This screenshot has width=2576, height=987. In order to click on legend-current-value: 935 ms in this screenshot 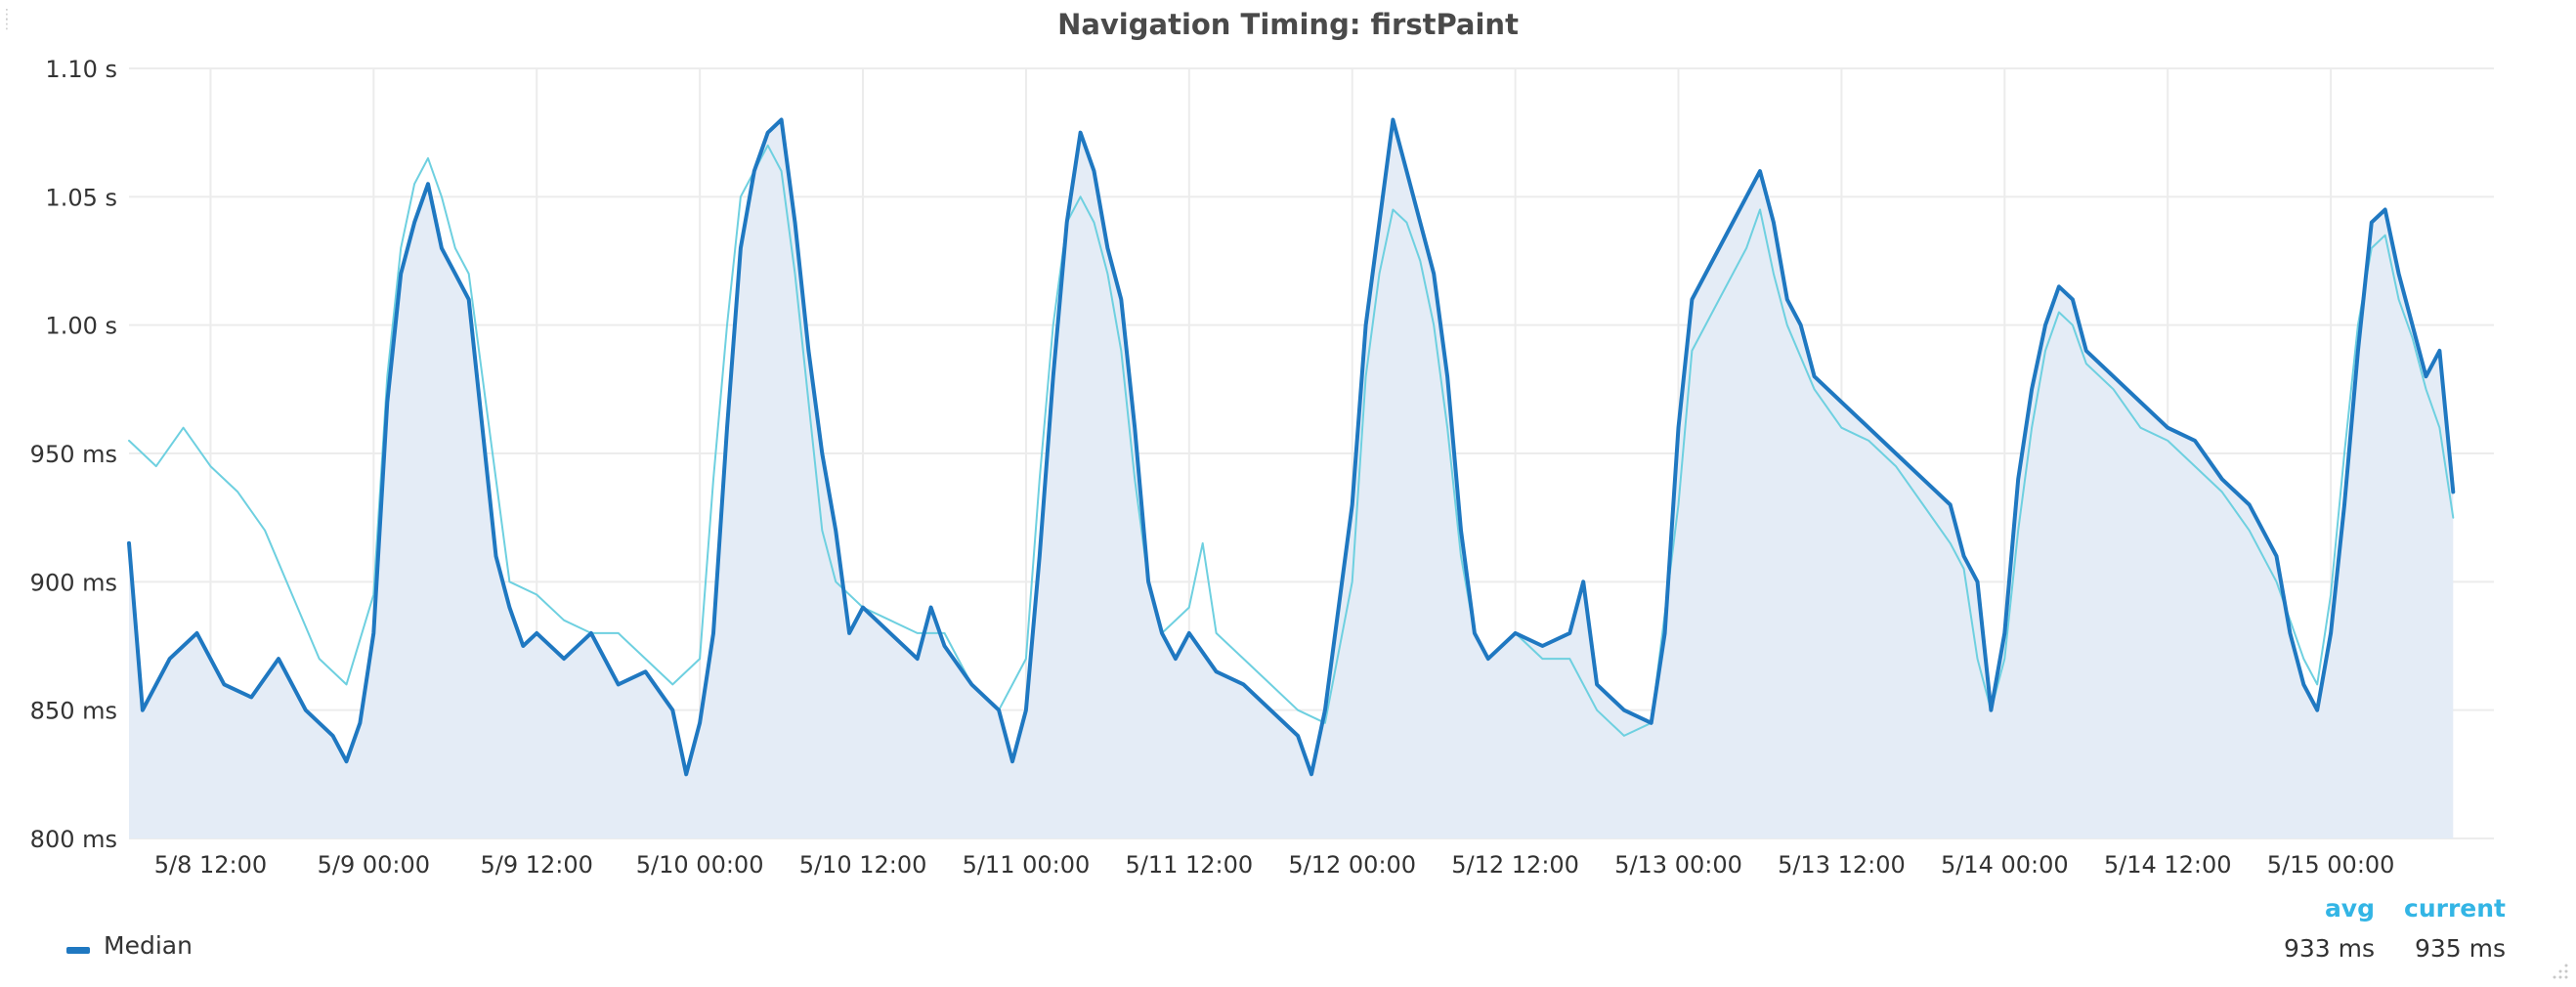, I will do `click(2460, 948)`.